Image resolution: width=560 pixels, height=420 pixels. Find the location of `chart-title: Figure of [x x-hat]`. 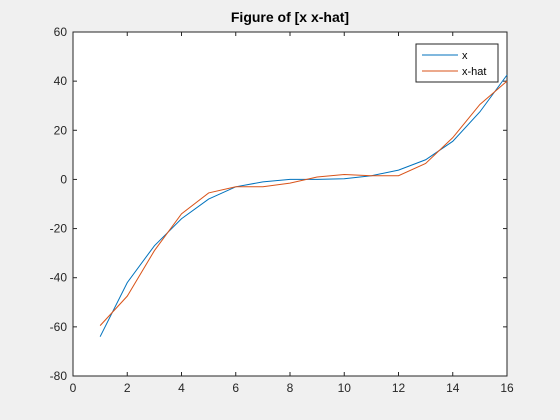

chart-title: Figure of [x x-hat] is located at coordinates (290, 17).